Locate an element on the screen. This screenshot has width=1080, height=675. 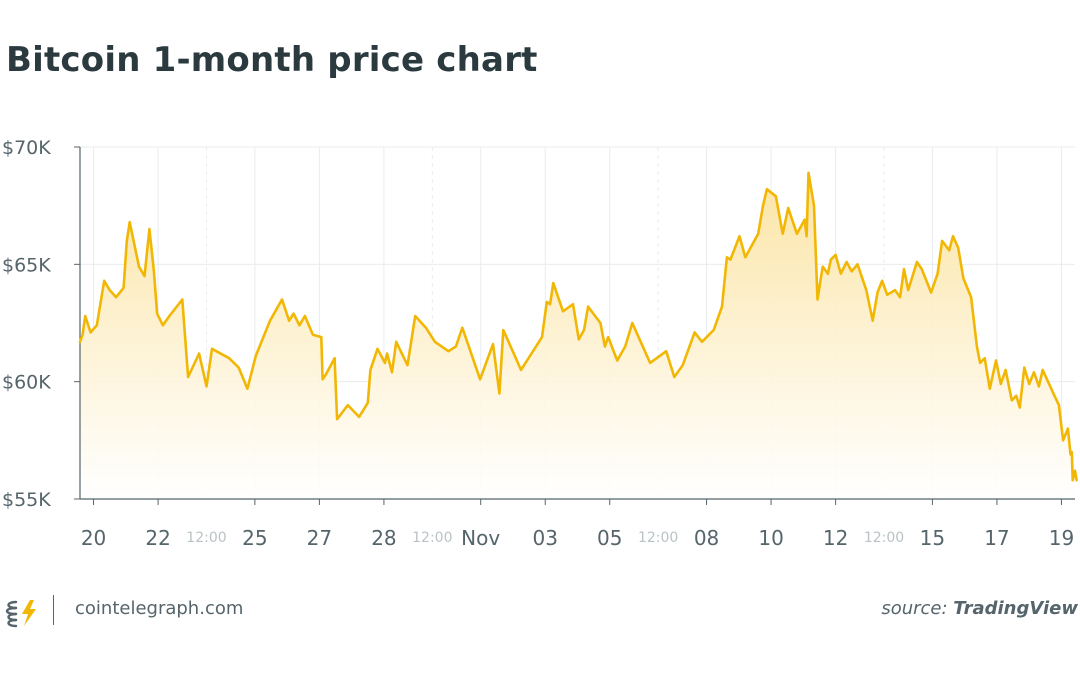
cointelegraph-logo-icon is located at coordinates (20, 614).